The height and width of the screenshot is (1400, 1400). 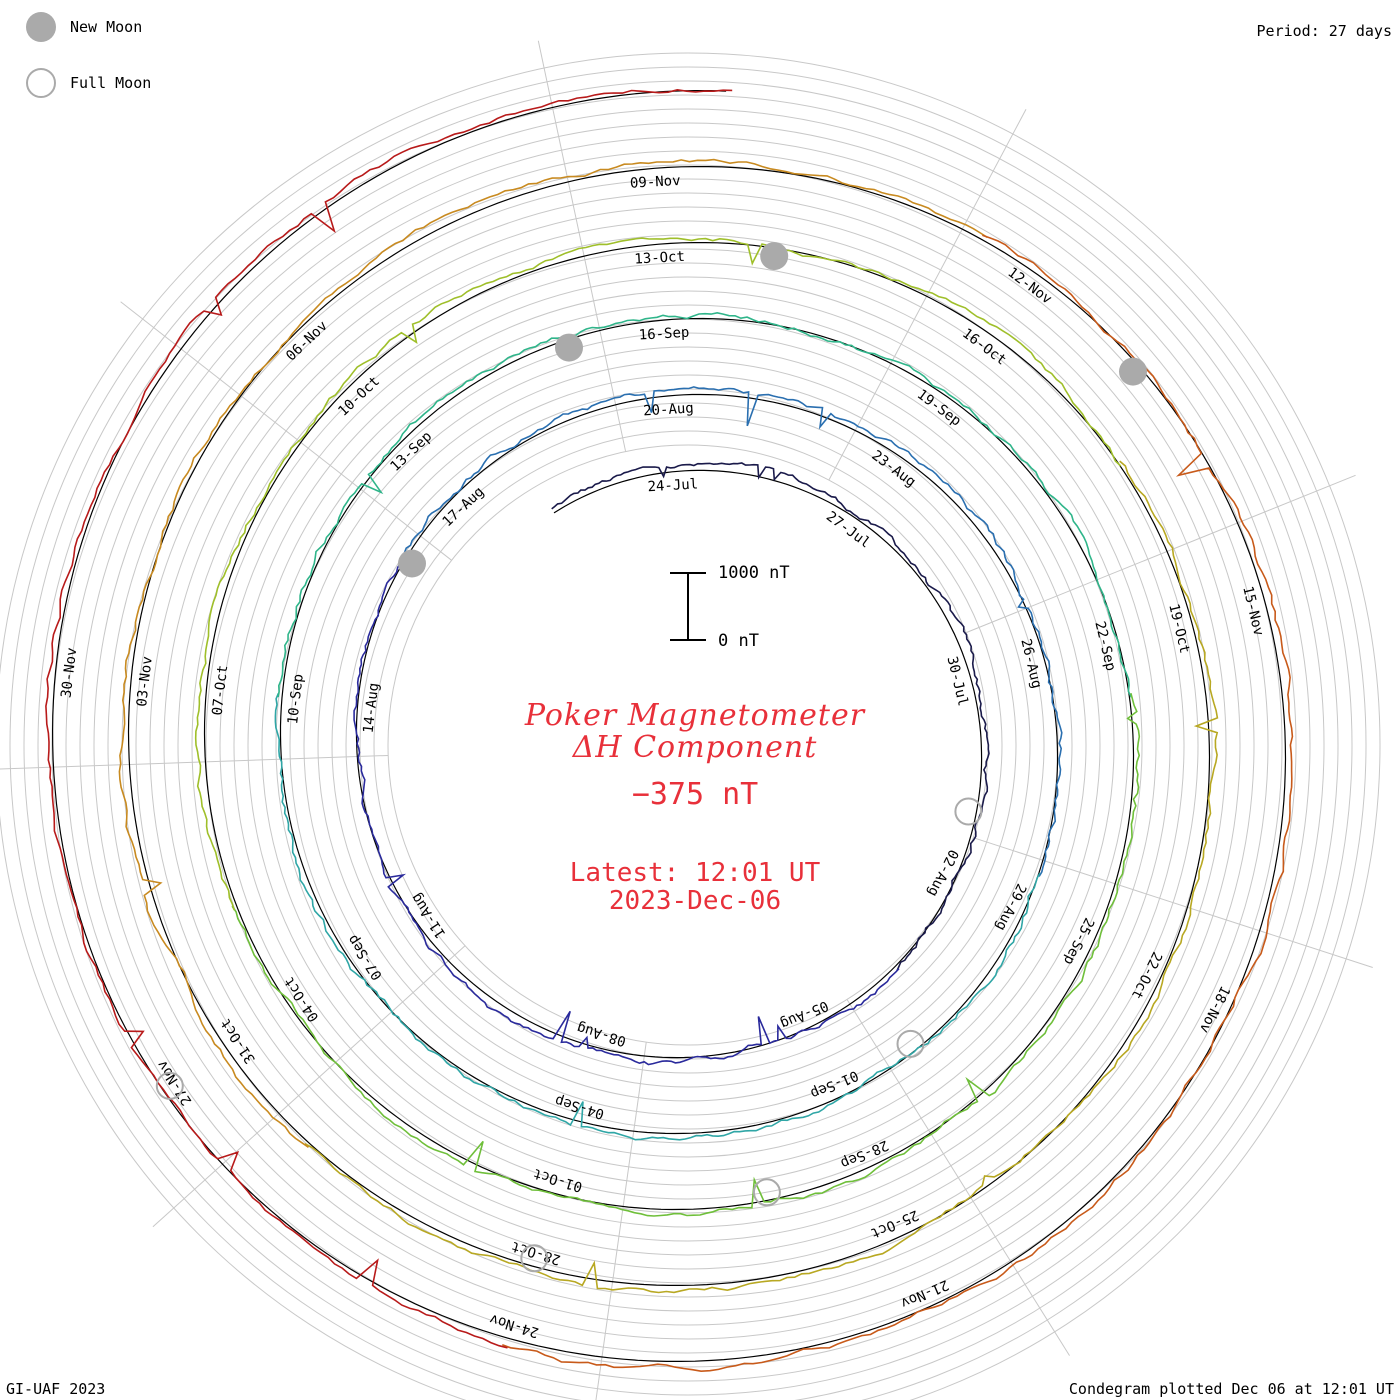 I want to click on date-tick-label: 07-Oct, so click(x=221, y=690).